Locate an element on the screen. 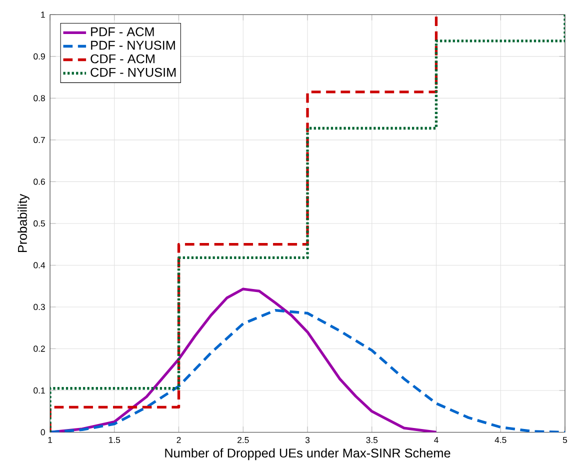 The image size is (579, 474). y-tick-label: 0.9 is located at coordinates (39, 57).